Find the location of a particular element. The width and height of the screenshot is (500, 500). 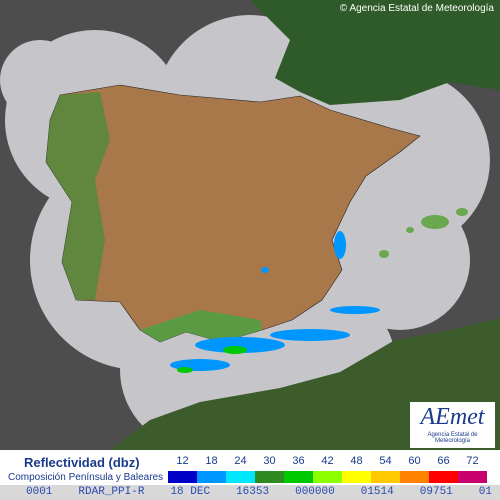

legend-title: Reflectividad (dbz) is located at coordinates (82, 462).